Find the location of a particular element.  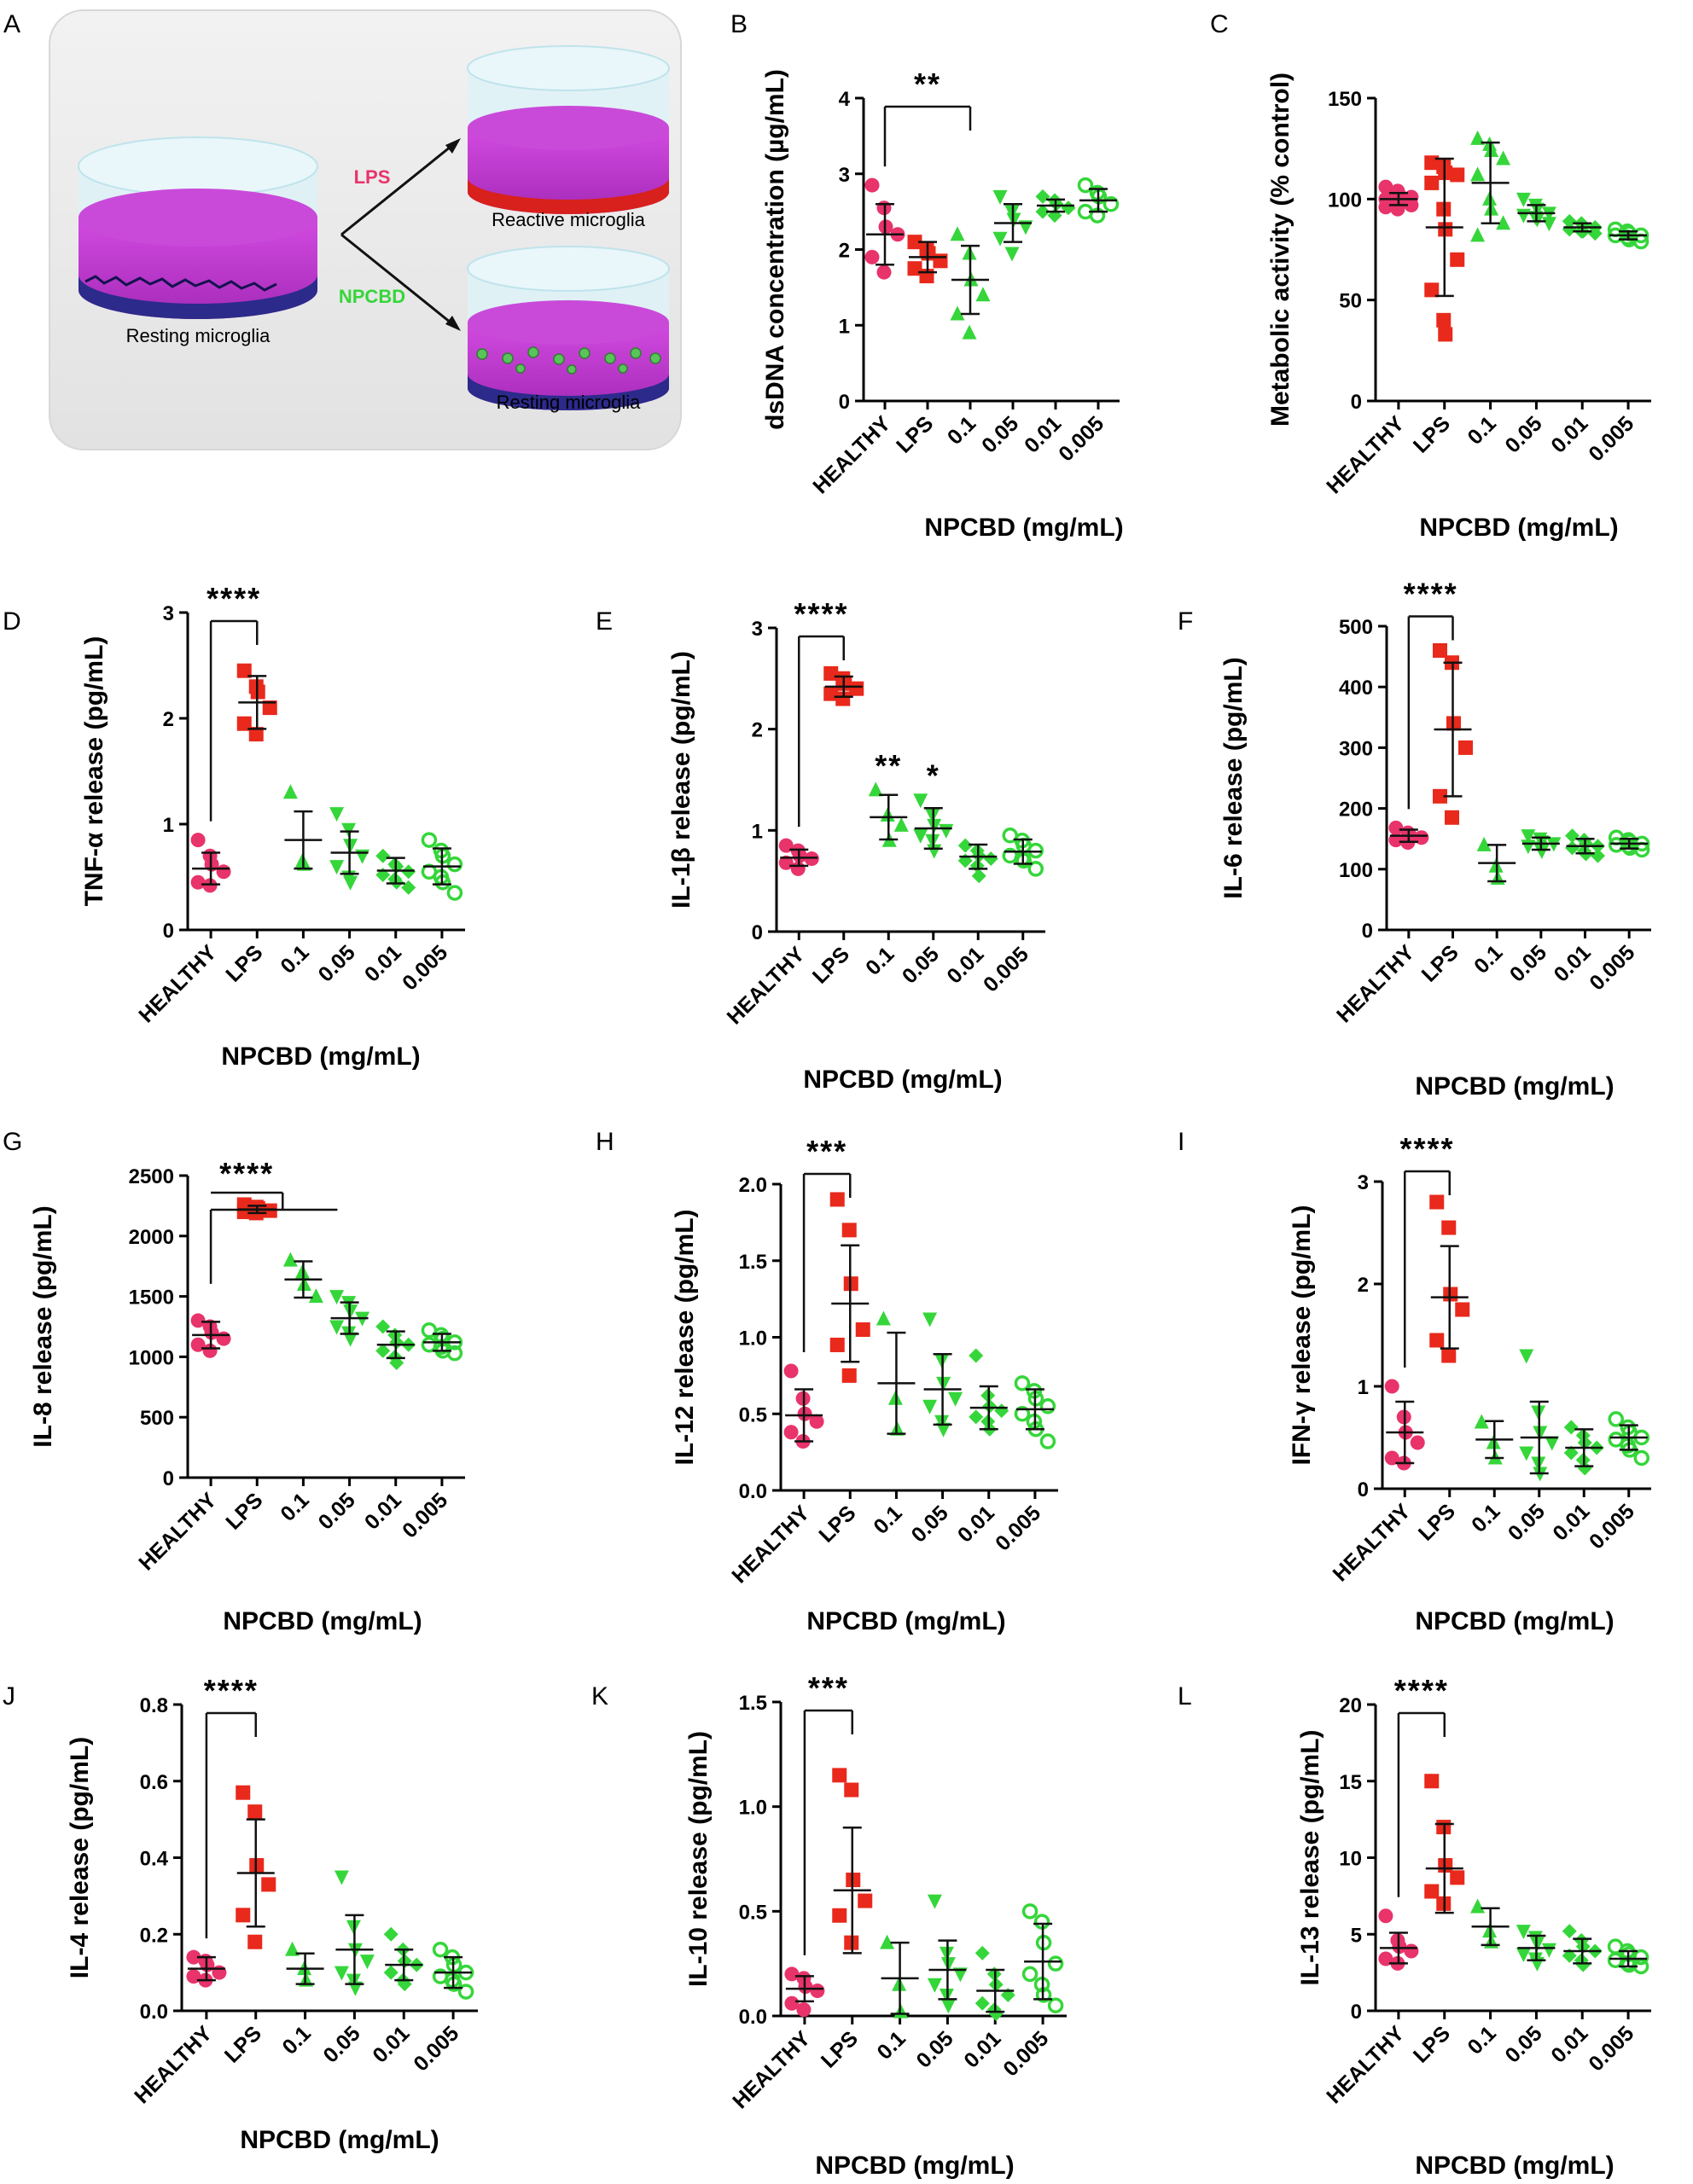

reactive-dish is located at coordinates (568, 129).